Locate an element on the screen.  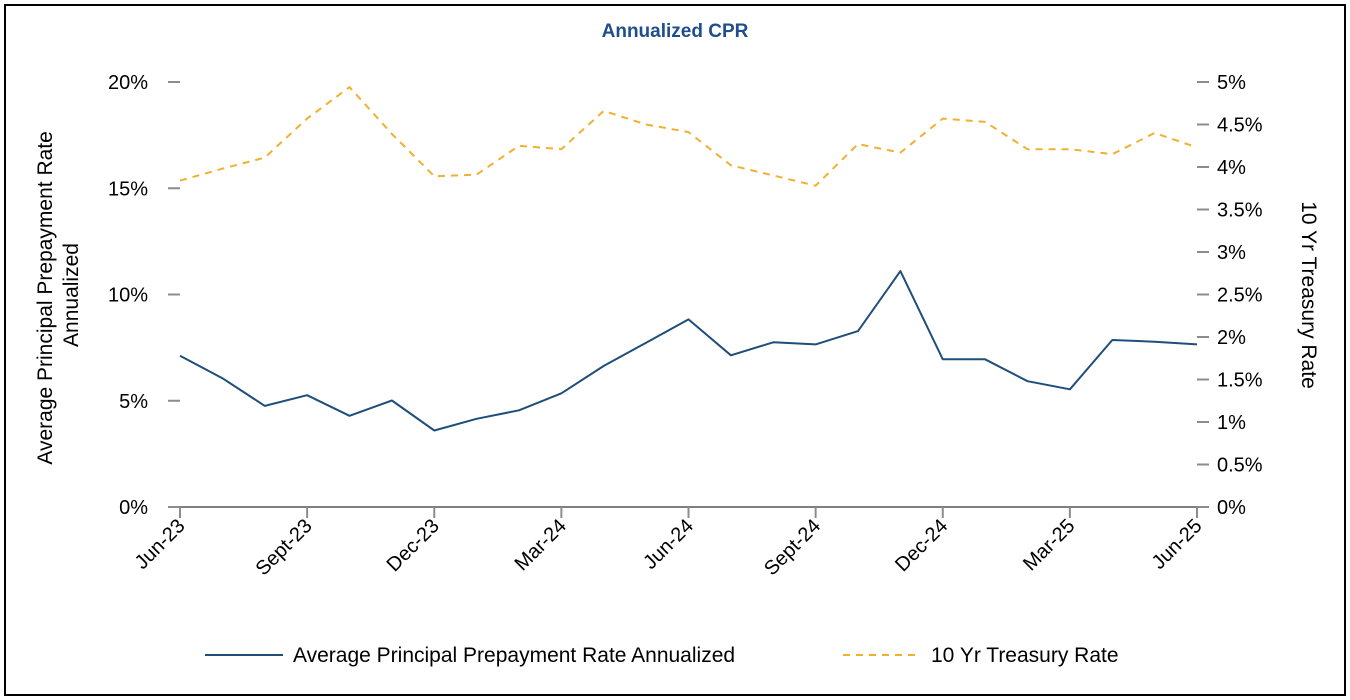
left-y-tick-label: 20% is located at coordinates (128, 83).